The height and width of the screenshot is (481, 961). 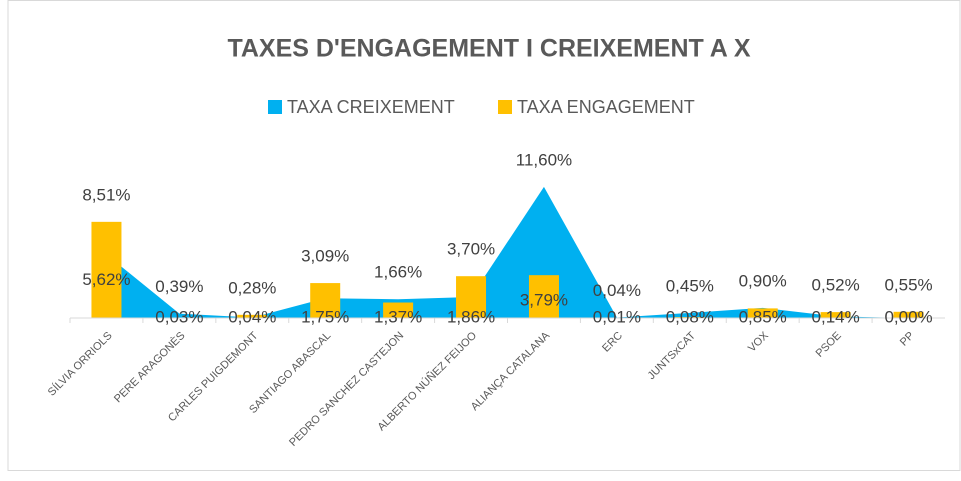 I want to click on data-label: 0,00%, so click(x=908, y=316).